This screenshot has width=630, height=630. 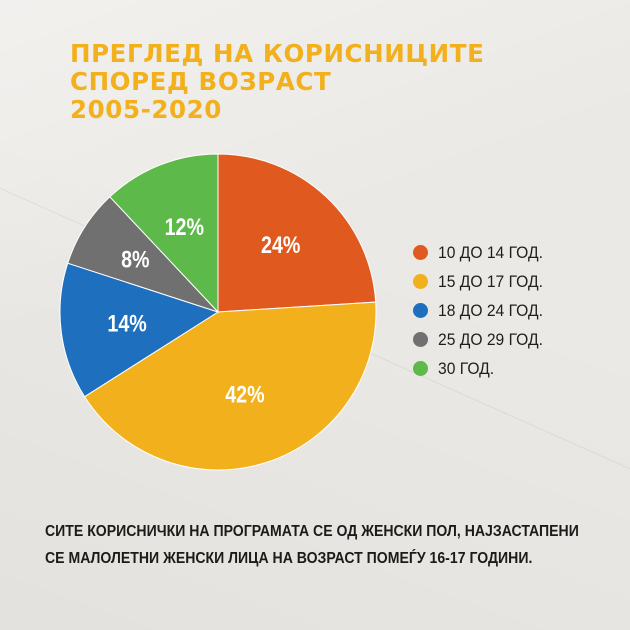 What do you see at coordinates (146, 109) in the screenshot?
I see `title-line-3: 2005-2020` at bounding box center [146, 109].